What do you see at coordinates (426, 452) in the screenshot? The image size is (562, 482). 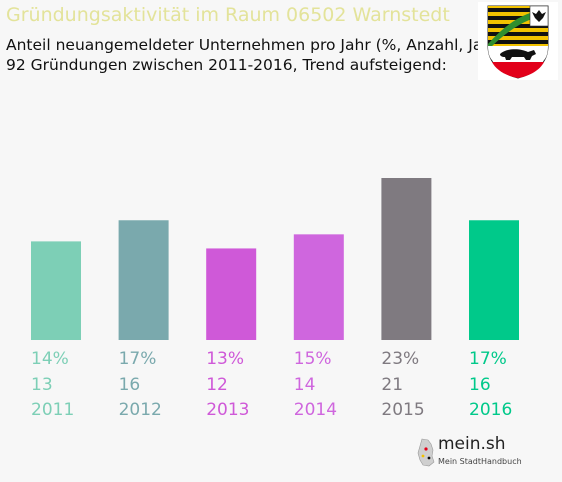 I see `germany-map-icon` at bounding box center [426, 452].